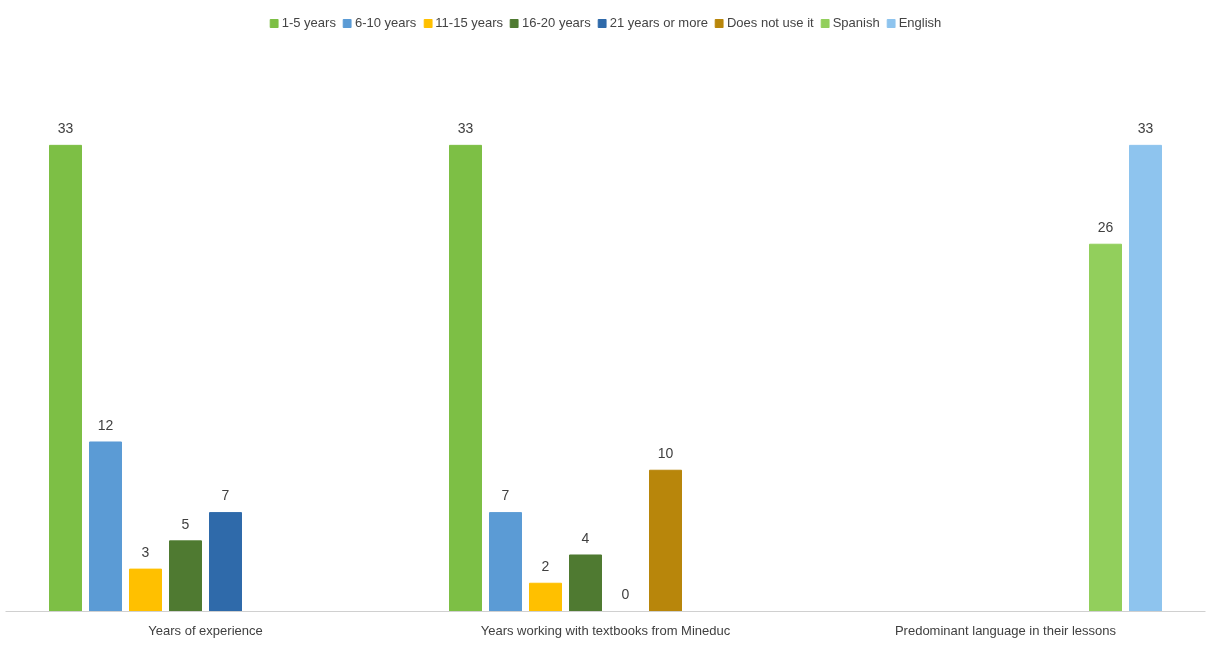 This screenshot has height=651, width=1223. I want to click on x-tick-label: Years working with textbooks from Mineduc, so click(605, 630).